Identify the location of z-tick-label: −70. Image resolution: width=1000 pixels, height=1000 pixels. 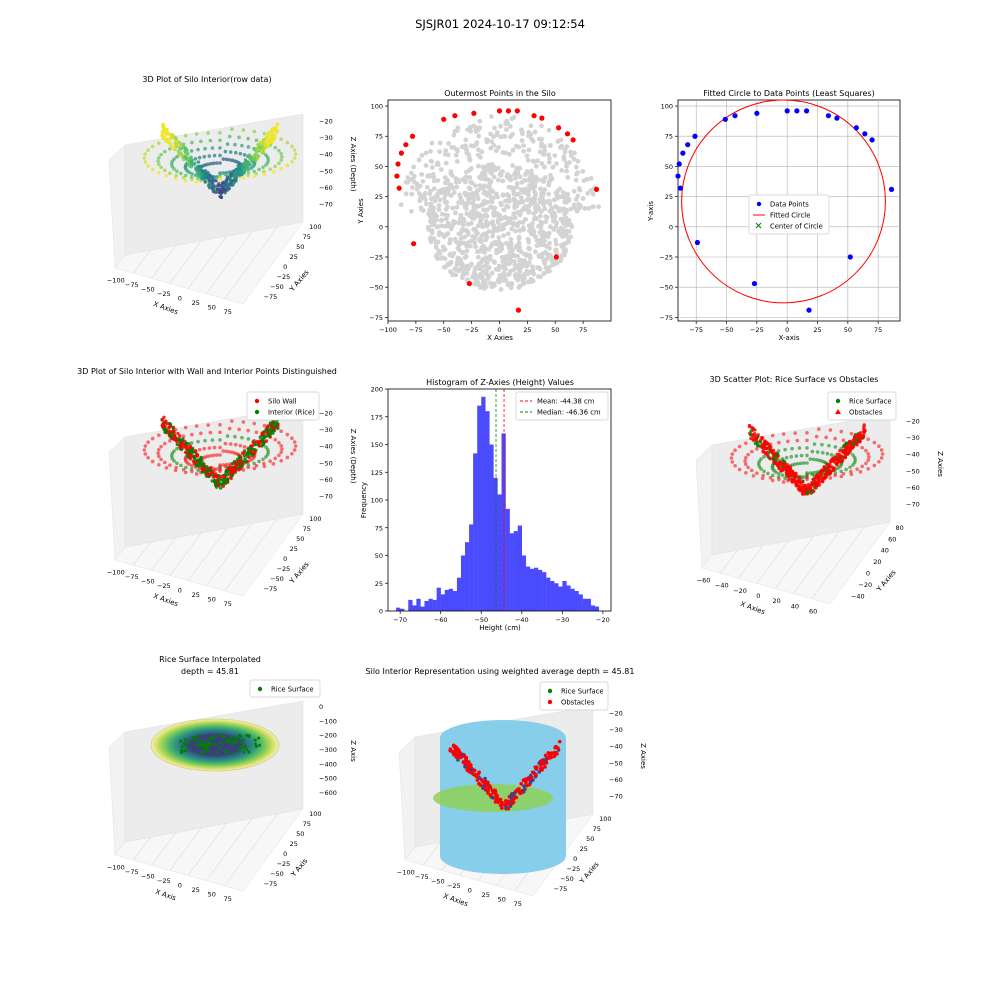
(326, 497).